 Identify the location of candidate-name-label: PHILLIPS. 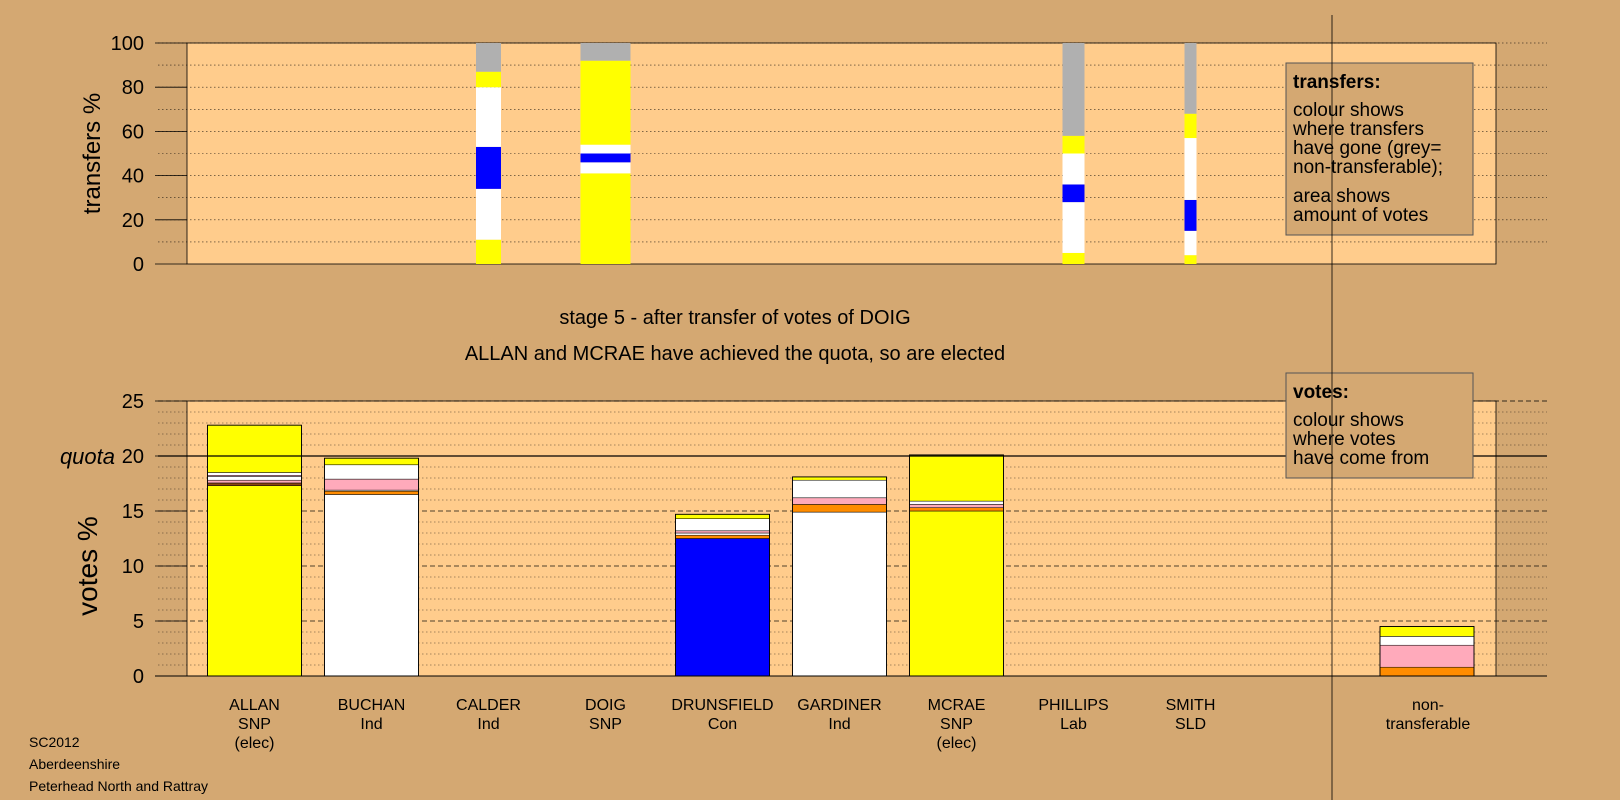
(1073, 705).